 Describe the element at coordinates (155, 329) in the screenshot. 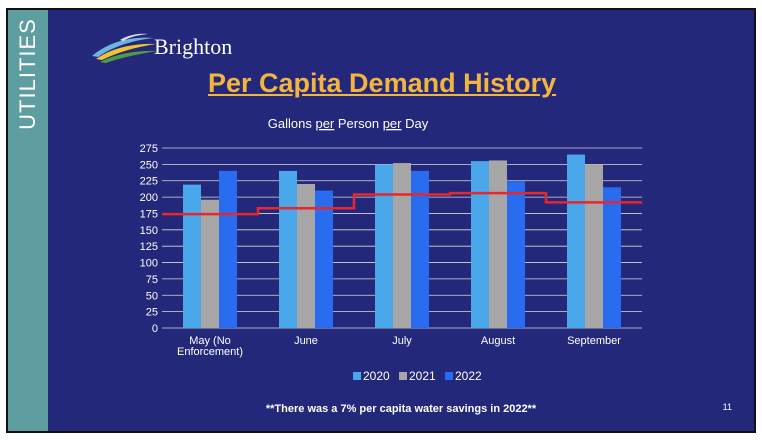

I see `y-tick-label: 0` at that location.